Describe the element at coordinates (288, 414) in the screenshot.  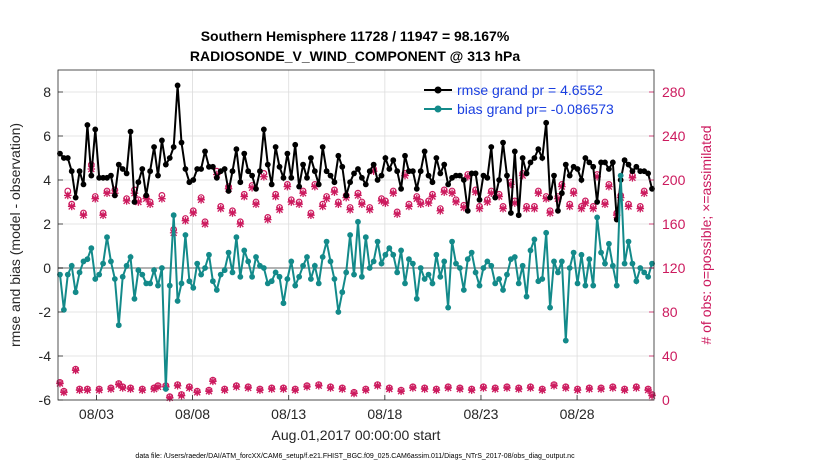
I see `x-tick-label: 08/13` at that location.